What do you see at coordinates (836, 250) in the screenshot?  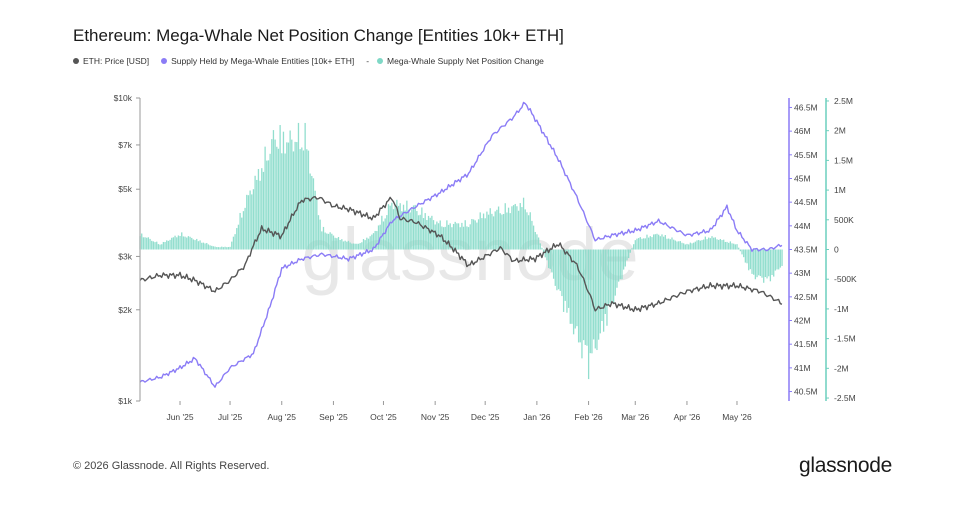 I see `change-tick-label: 0` at bounding box center [836, 250].